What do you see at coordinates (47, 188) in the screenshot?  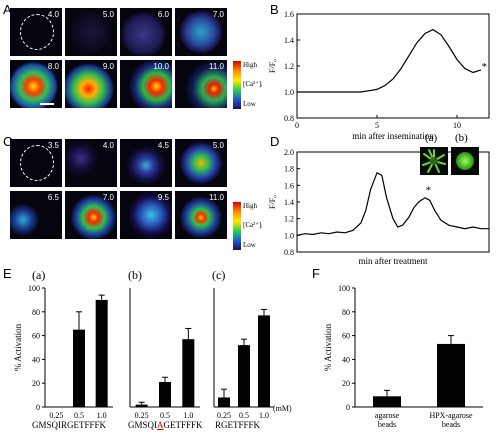 I see `scale-bar-c` at bounding box center [47, 188].